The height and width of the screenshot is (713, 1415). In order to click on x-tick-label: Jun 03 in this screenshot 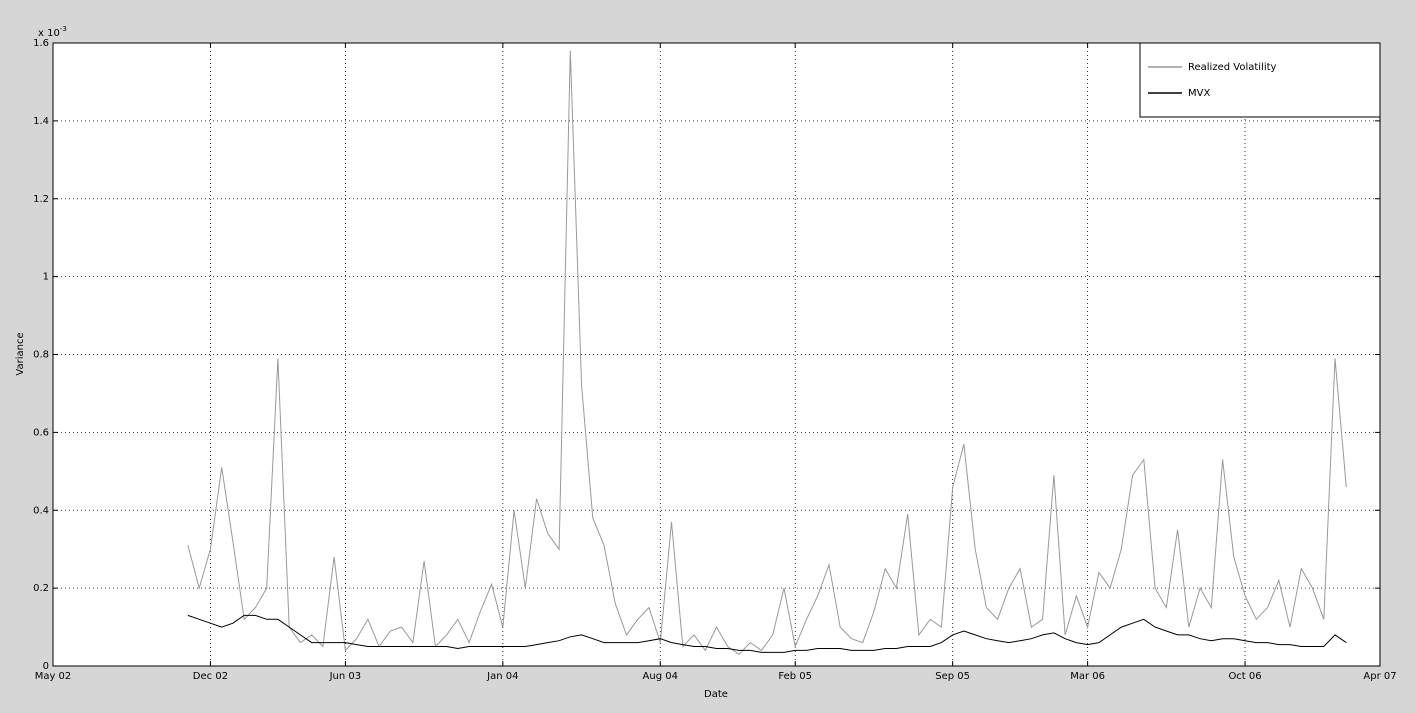, I will do `click(345, 676)`.